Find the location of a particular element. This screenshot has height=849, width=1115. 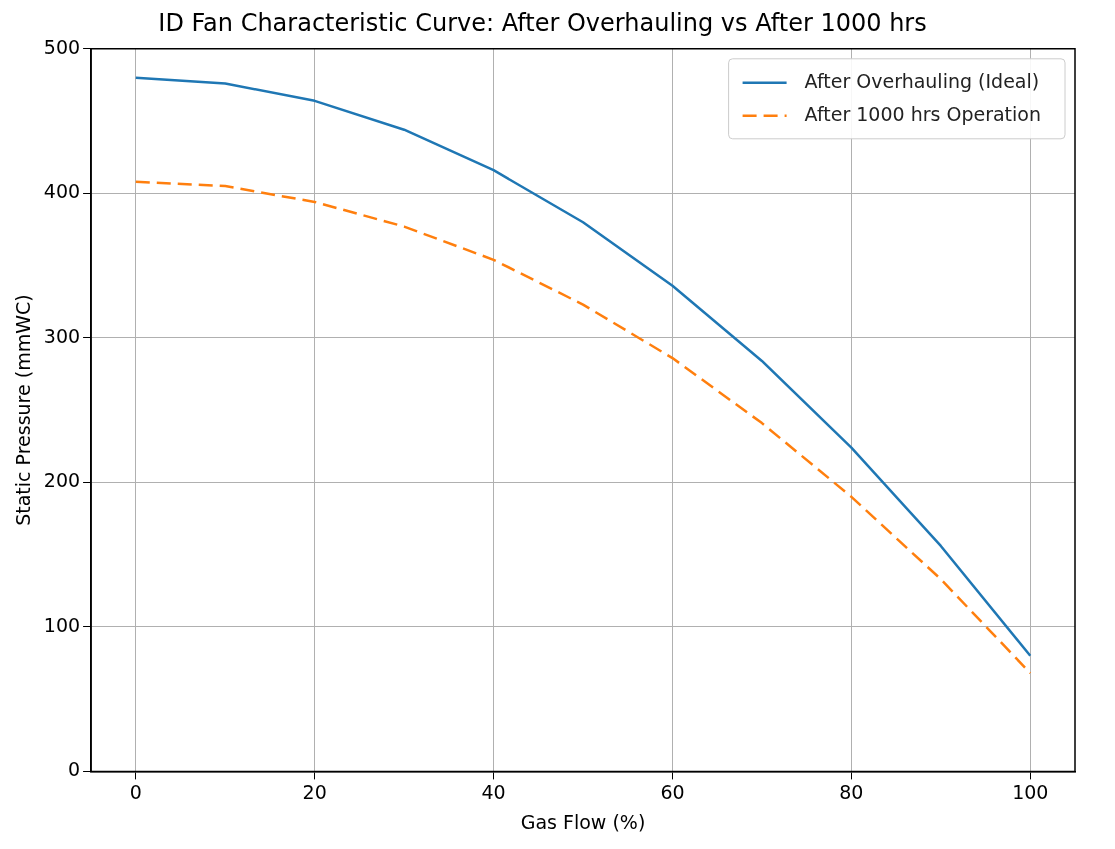

y-tick-label: 300 is located at coordinates (62, 335).